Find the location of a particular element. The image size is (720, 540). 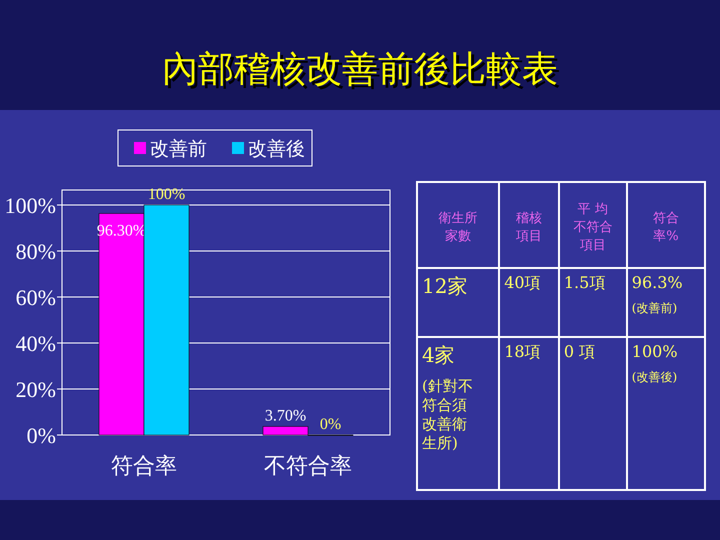

x-tick-label: 符合率 is located at coordinates (144, 466).